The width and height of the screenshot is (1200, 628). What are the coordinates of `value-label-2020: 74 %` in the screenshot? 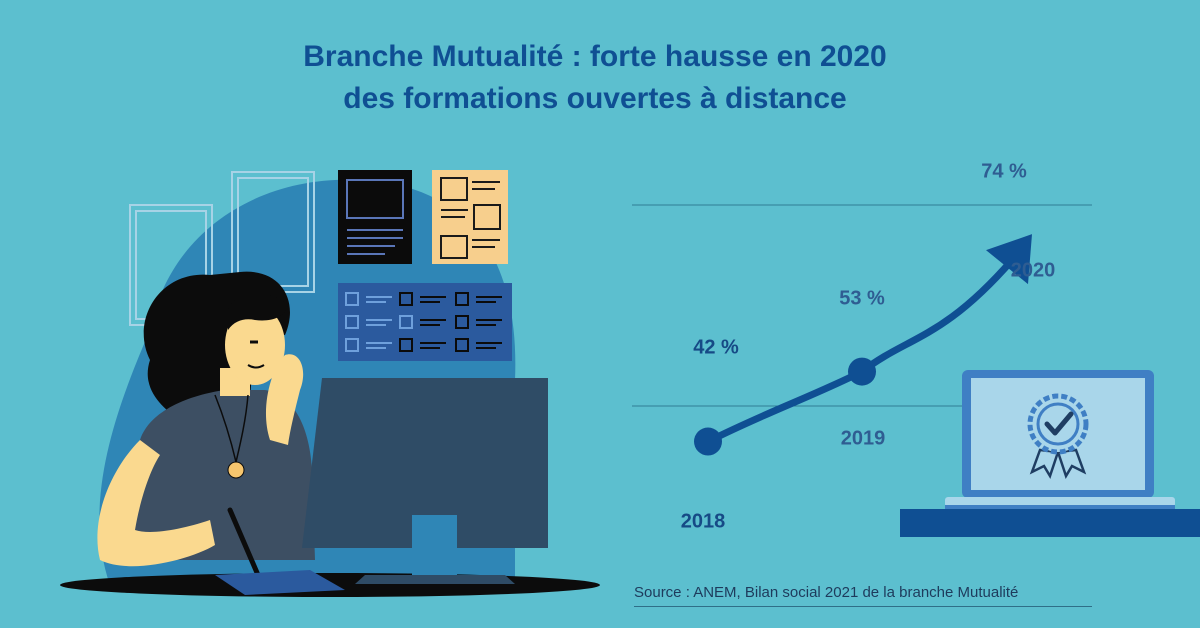 It's located at (1004, 171).